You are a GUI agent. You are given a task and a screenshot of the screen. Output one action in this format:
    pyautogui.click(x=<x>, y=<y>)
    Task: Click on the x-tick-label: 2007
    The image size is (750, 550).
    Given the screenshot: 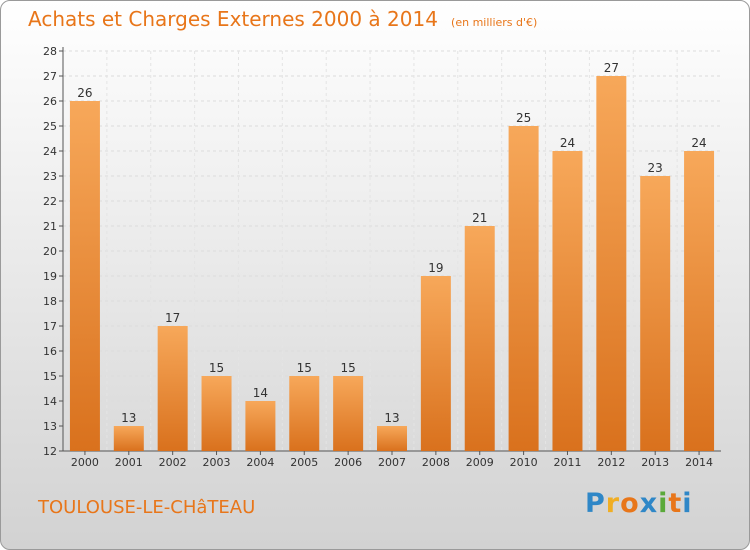 What is the action you would take?
    pyautogui.click(x=392, y=462)
    